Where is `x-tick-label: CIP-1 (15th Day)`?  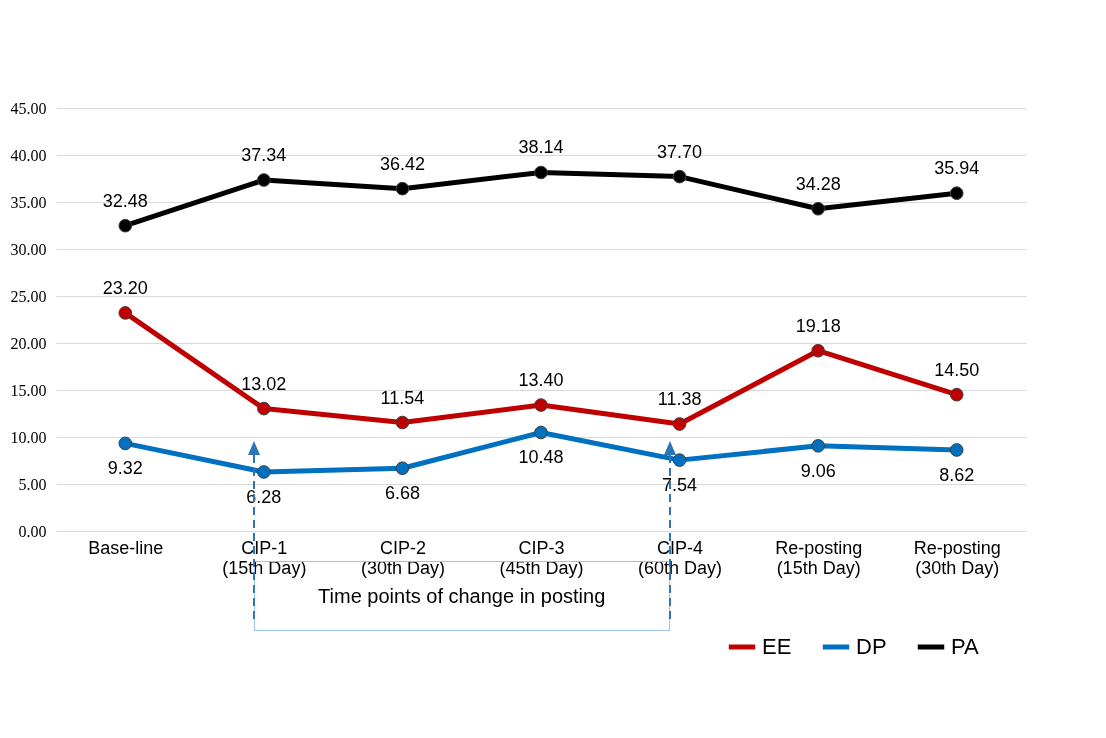
x-tick-label: CIP-1 (15th Day) is located at coordinates (264, 557).